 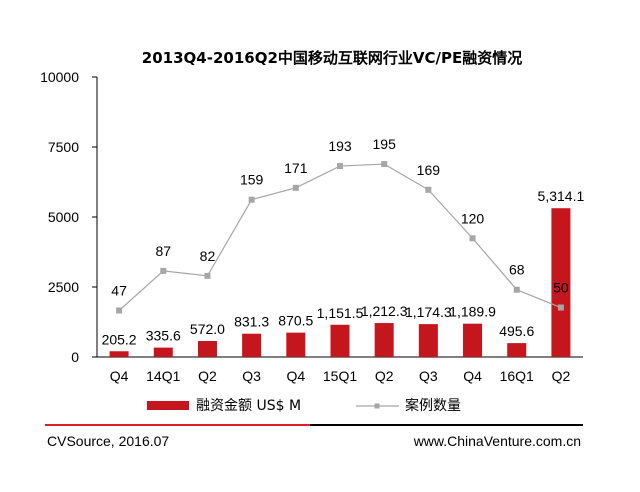 I want to click on case-count-data-label: 169, so click(x=429, y=170).